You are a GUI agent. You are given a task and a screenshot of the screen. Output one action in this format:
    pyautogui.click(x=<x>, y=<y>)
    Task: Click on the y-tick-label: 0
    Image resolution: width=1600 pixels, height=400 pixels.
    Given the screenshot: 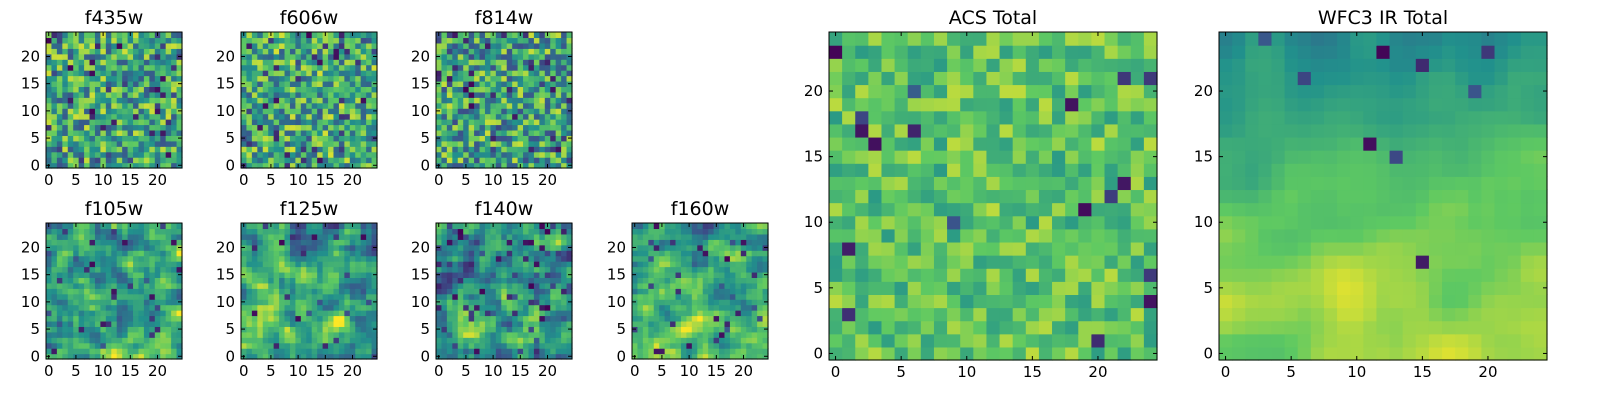 What is the action you would take?
    pyautogui.click(x=230, y=165)
    